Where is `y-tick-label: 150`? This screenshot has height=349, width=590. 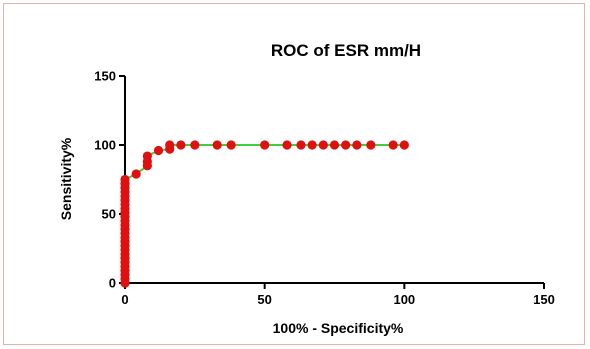 y-tick-label: 150 is located at coordinates (105, 76).